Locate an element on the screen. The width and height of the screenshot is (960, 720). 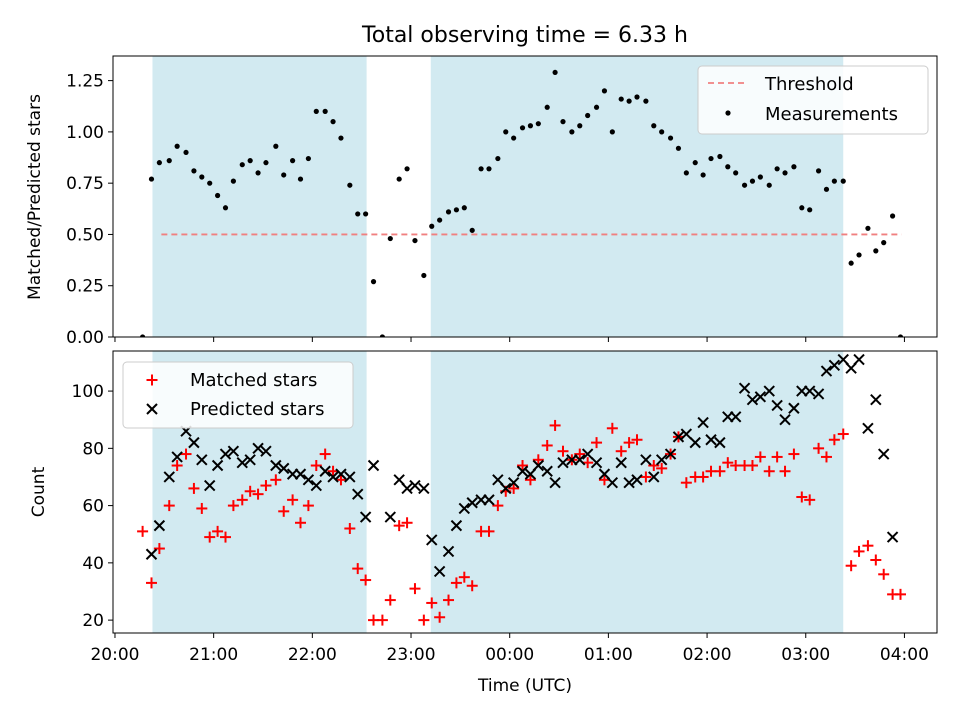
top-x-ticks is located at coordinates (509, 339).